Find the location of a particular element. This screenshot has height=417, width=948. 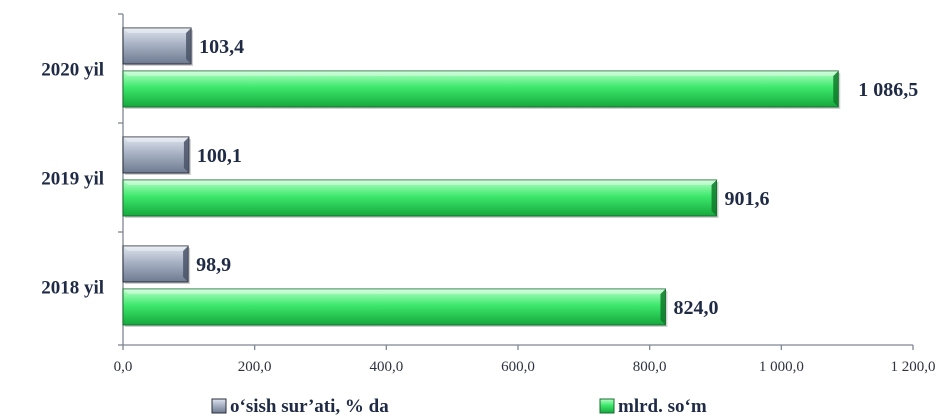

category-label: 2018 yil is located at coordinates (72, 288).